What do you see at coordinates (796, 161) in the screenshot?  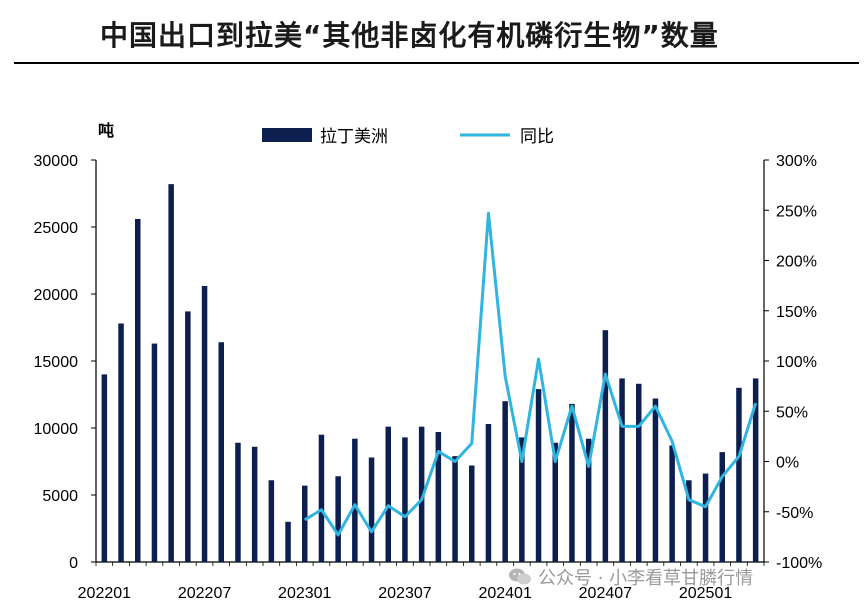 I see `right-tick-label: 300%` at bounding box center [796, 161].